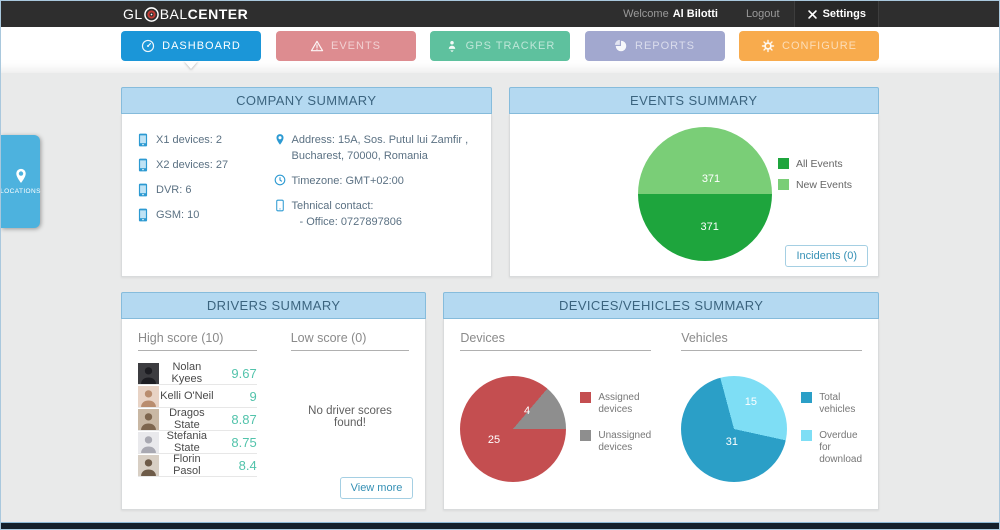  I want to click on legend-total-vehicles: Total vehicles, so click(831, 404).